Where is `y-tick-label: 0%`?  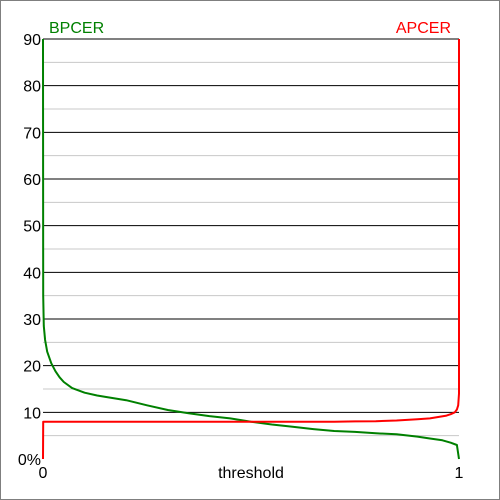 y-tick-label: 0% is located at coordinates (29, 460).